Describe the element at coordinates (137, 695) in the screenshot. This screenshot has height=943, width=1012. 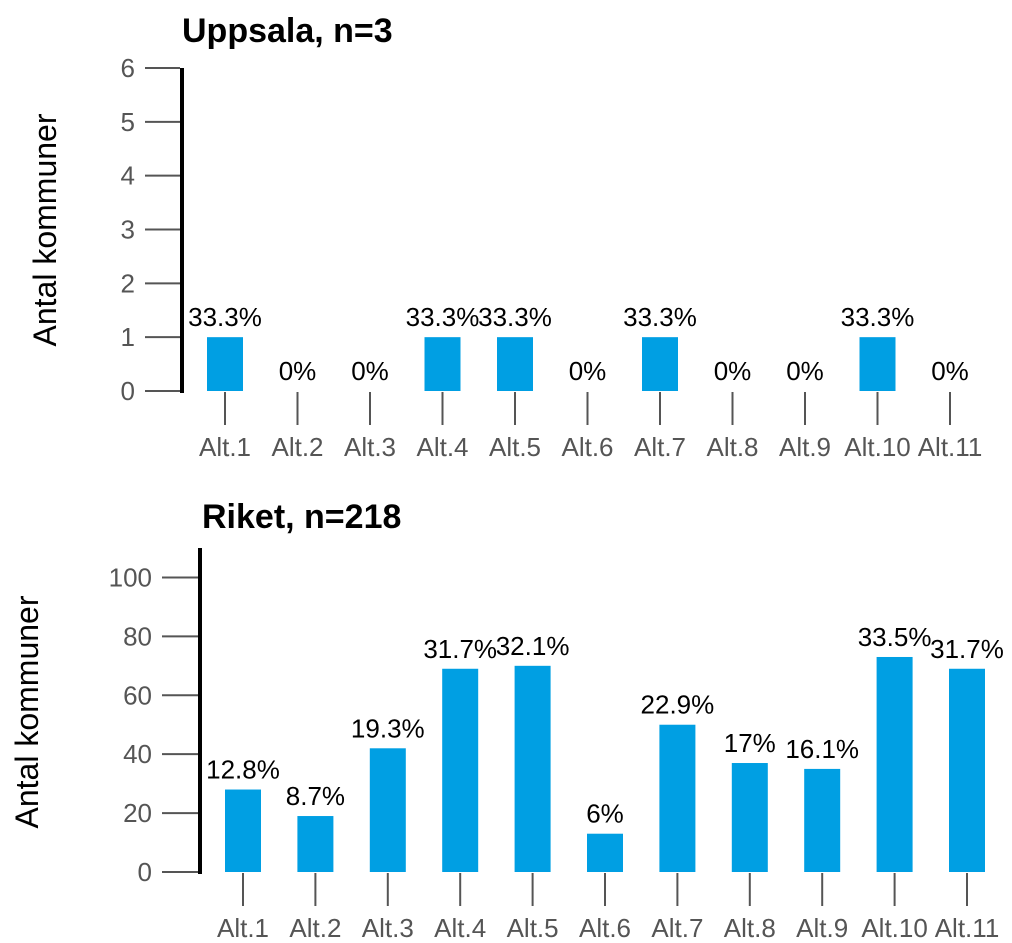
I see `y-tick-label: 60` at that location.